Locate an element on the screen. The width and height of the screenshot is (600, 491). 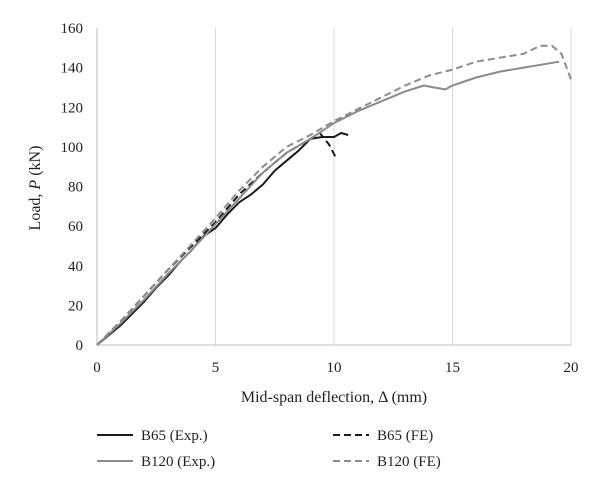
legend-label: B65 (FE) is located at coordinates (405, 436).